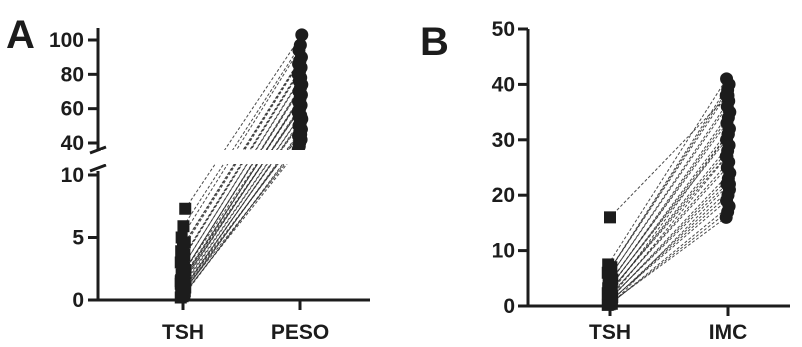 This screenshot has width=802, height=347. Describe the element at coordinates (300, 332) in the screenshot. I see `panel-a-category-label-peso: PESO` at that location.